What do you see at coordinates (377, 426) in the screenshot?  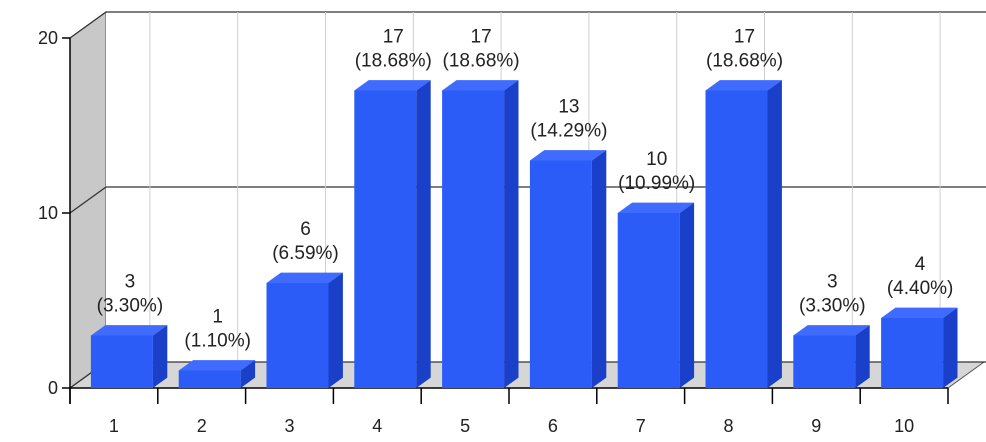 I see `x-tick-label: 4` at bounding box center [377, 426].